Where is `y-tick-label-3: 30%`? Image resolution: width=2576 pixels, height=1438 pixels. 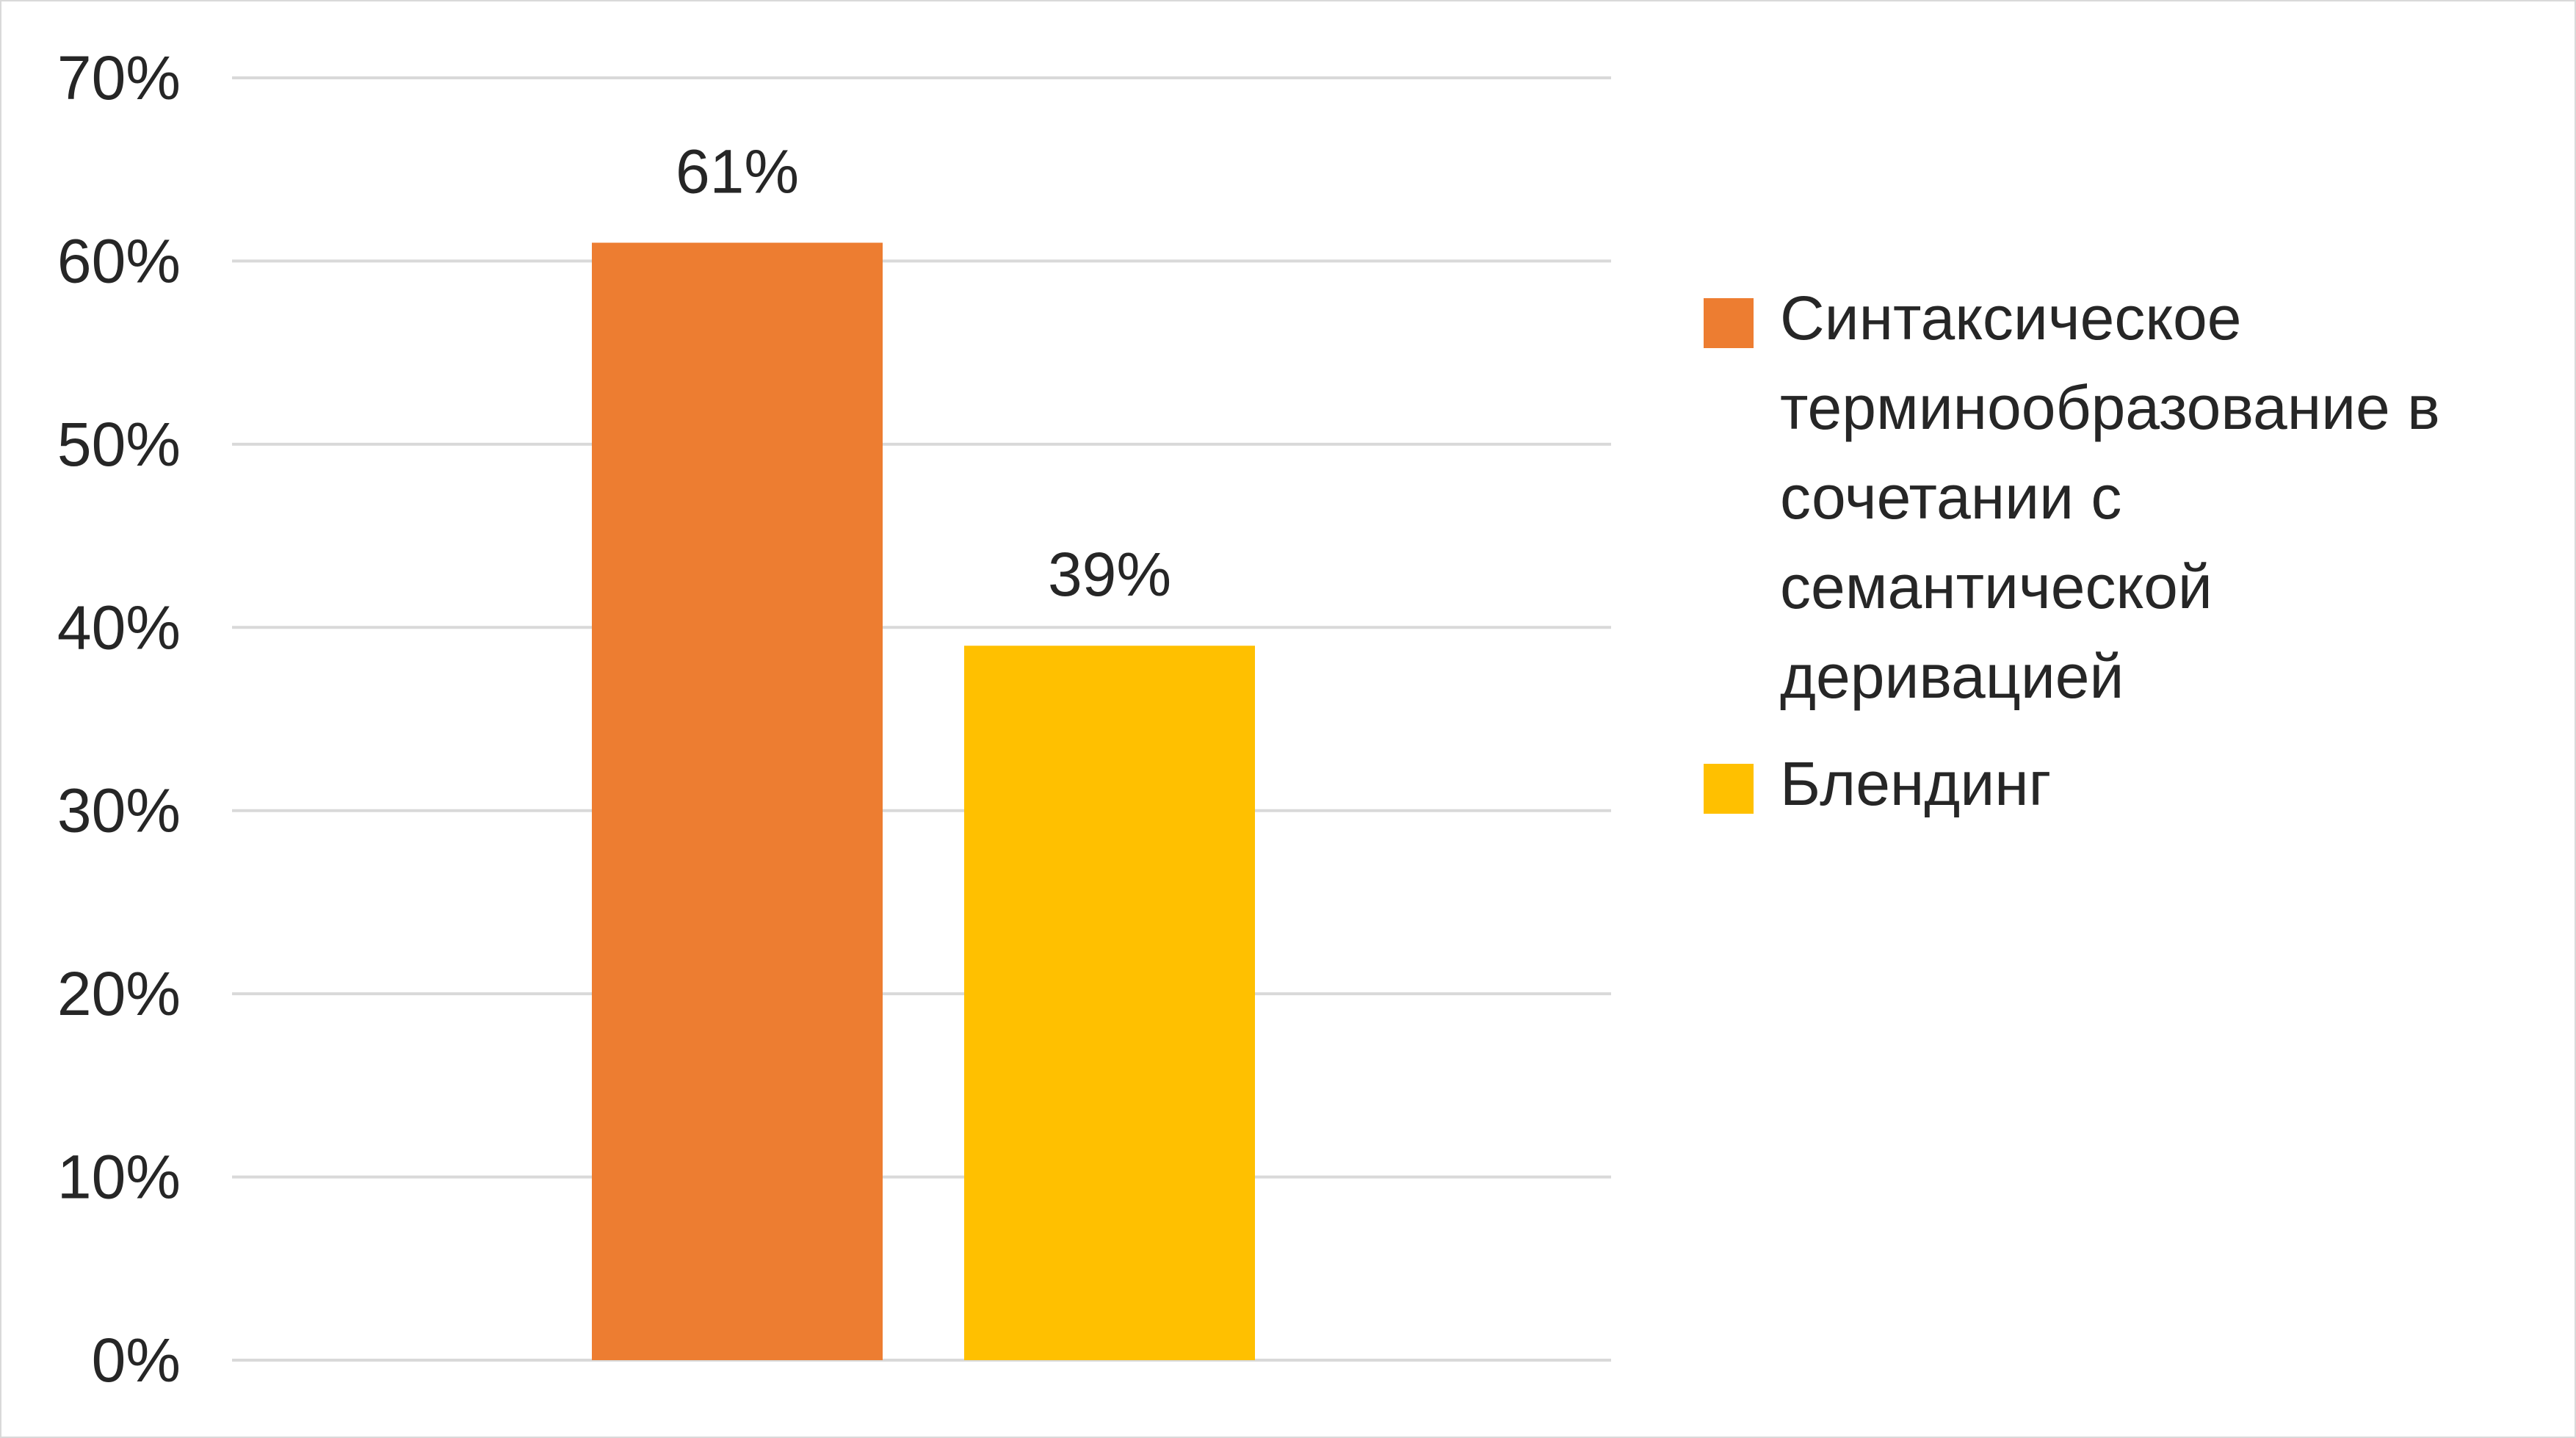 y-tick-label-3: 30% is located at coordinates (119, 810).